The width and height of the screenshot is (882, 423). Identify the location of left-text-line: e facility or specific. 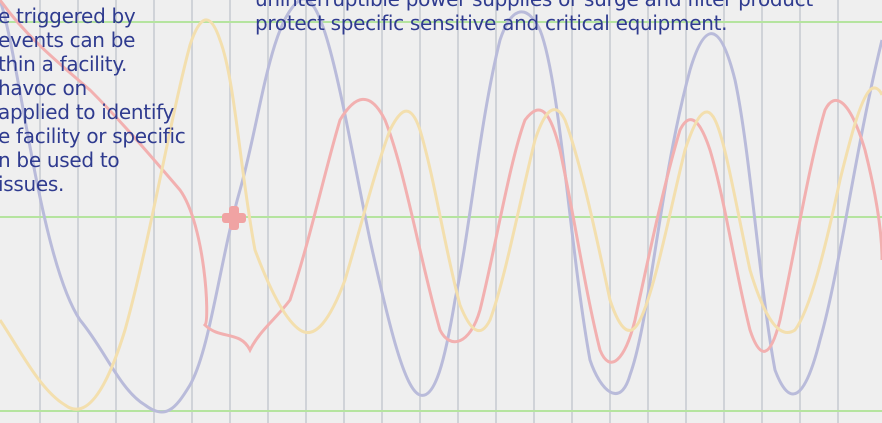
(119, 136).